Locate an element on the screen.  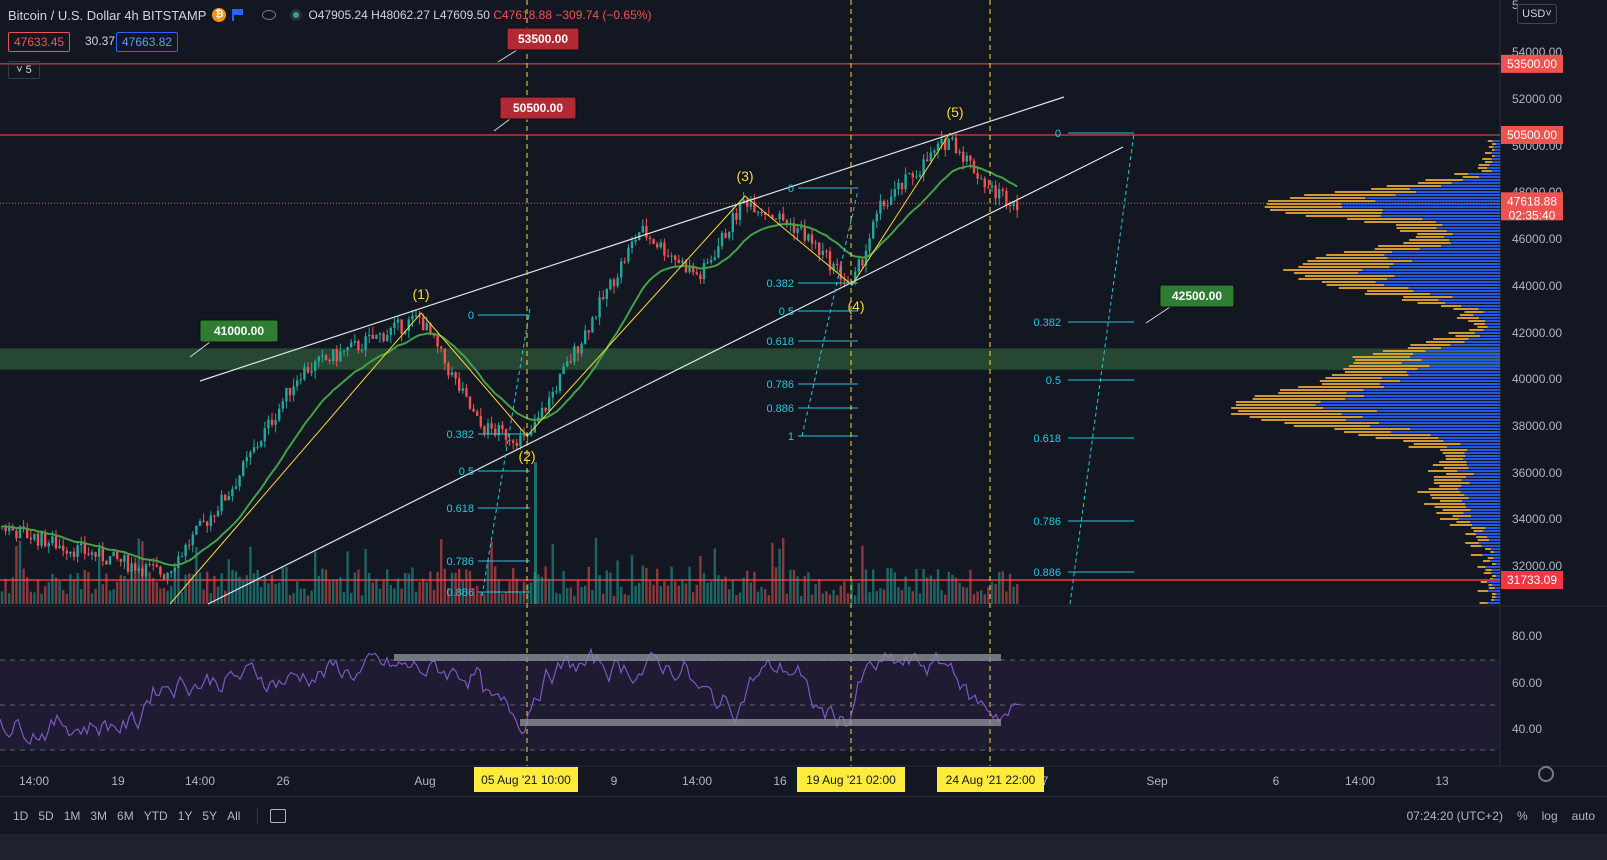
indicators-toggle: ˅ 5 is located at coordinates (24, 70).